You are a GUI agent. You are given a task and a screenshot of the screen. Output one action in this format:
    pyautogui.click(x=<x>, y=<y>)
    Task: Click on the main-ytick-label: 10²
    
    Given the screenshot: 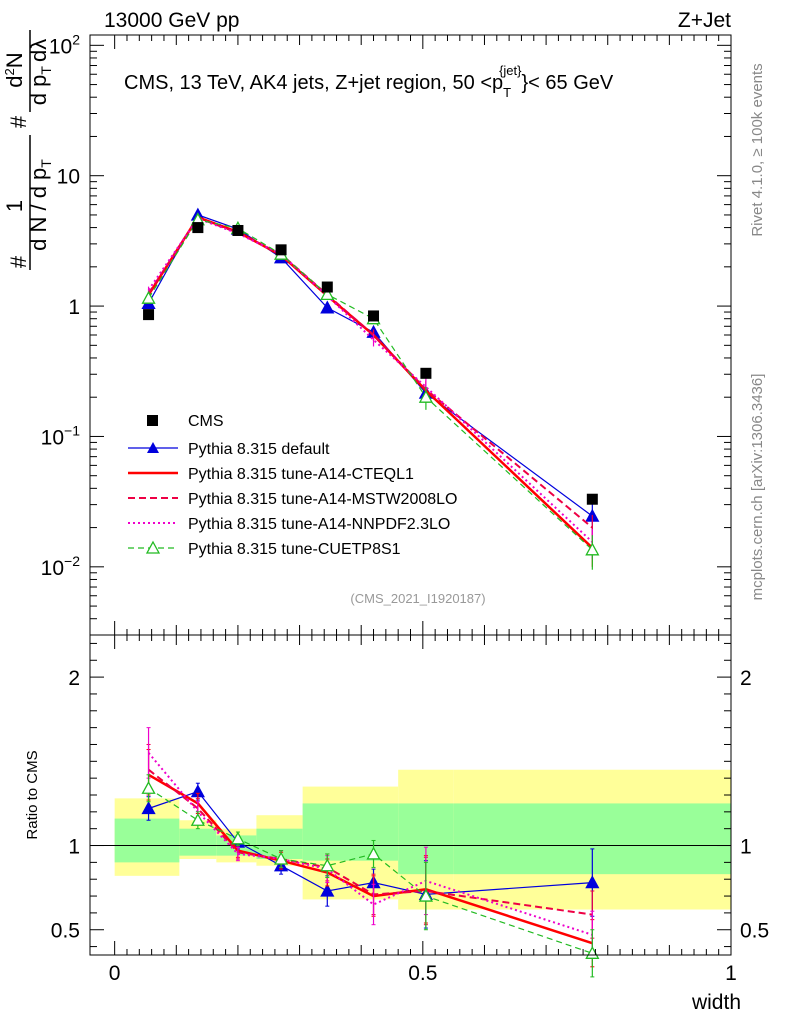 What is the action you would take?
    pyautogui.click(x=64, y=44)
    